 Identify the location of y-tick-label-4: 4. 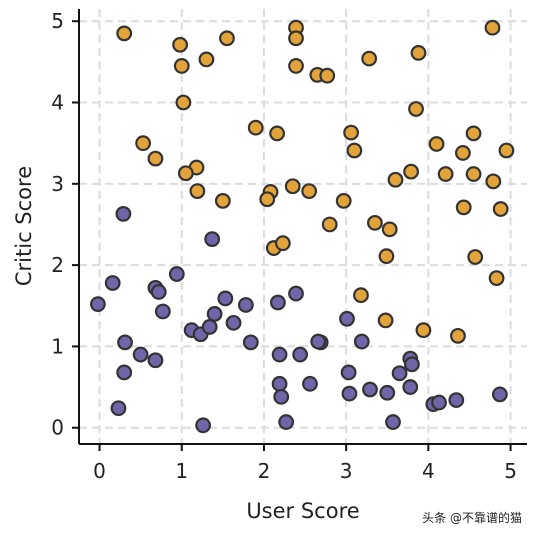
(57, 103).